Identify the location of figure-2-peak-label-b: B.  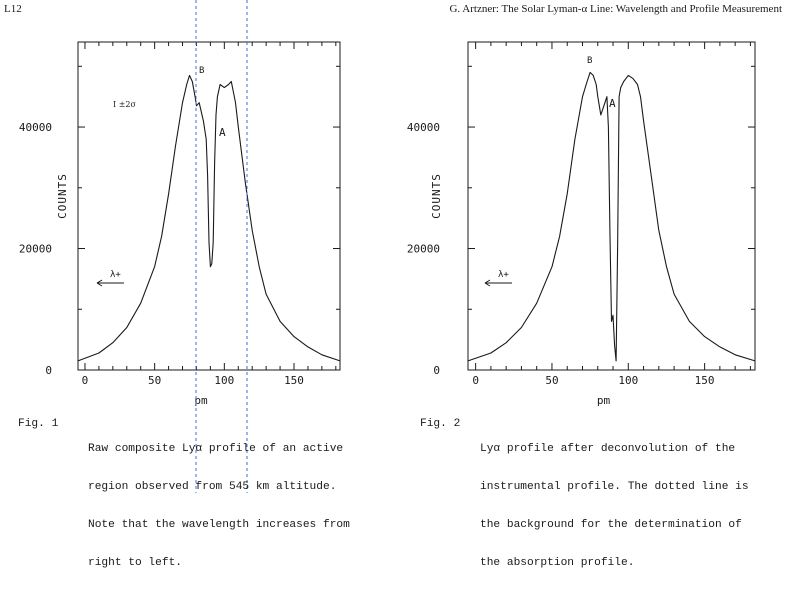
(589, 61).